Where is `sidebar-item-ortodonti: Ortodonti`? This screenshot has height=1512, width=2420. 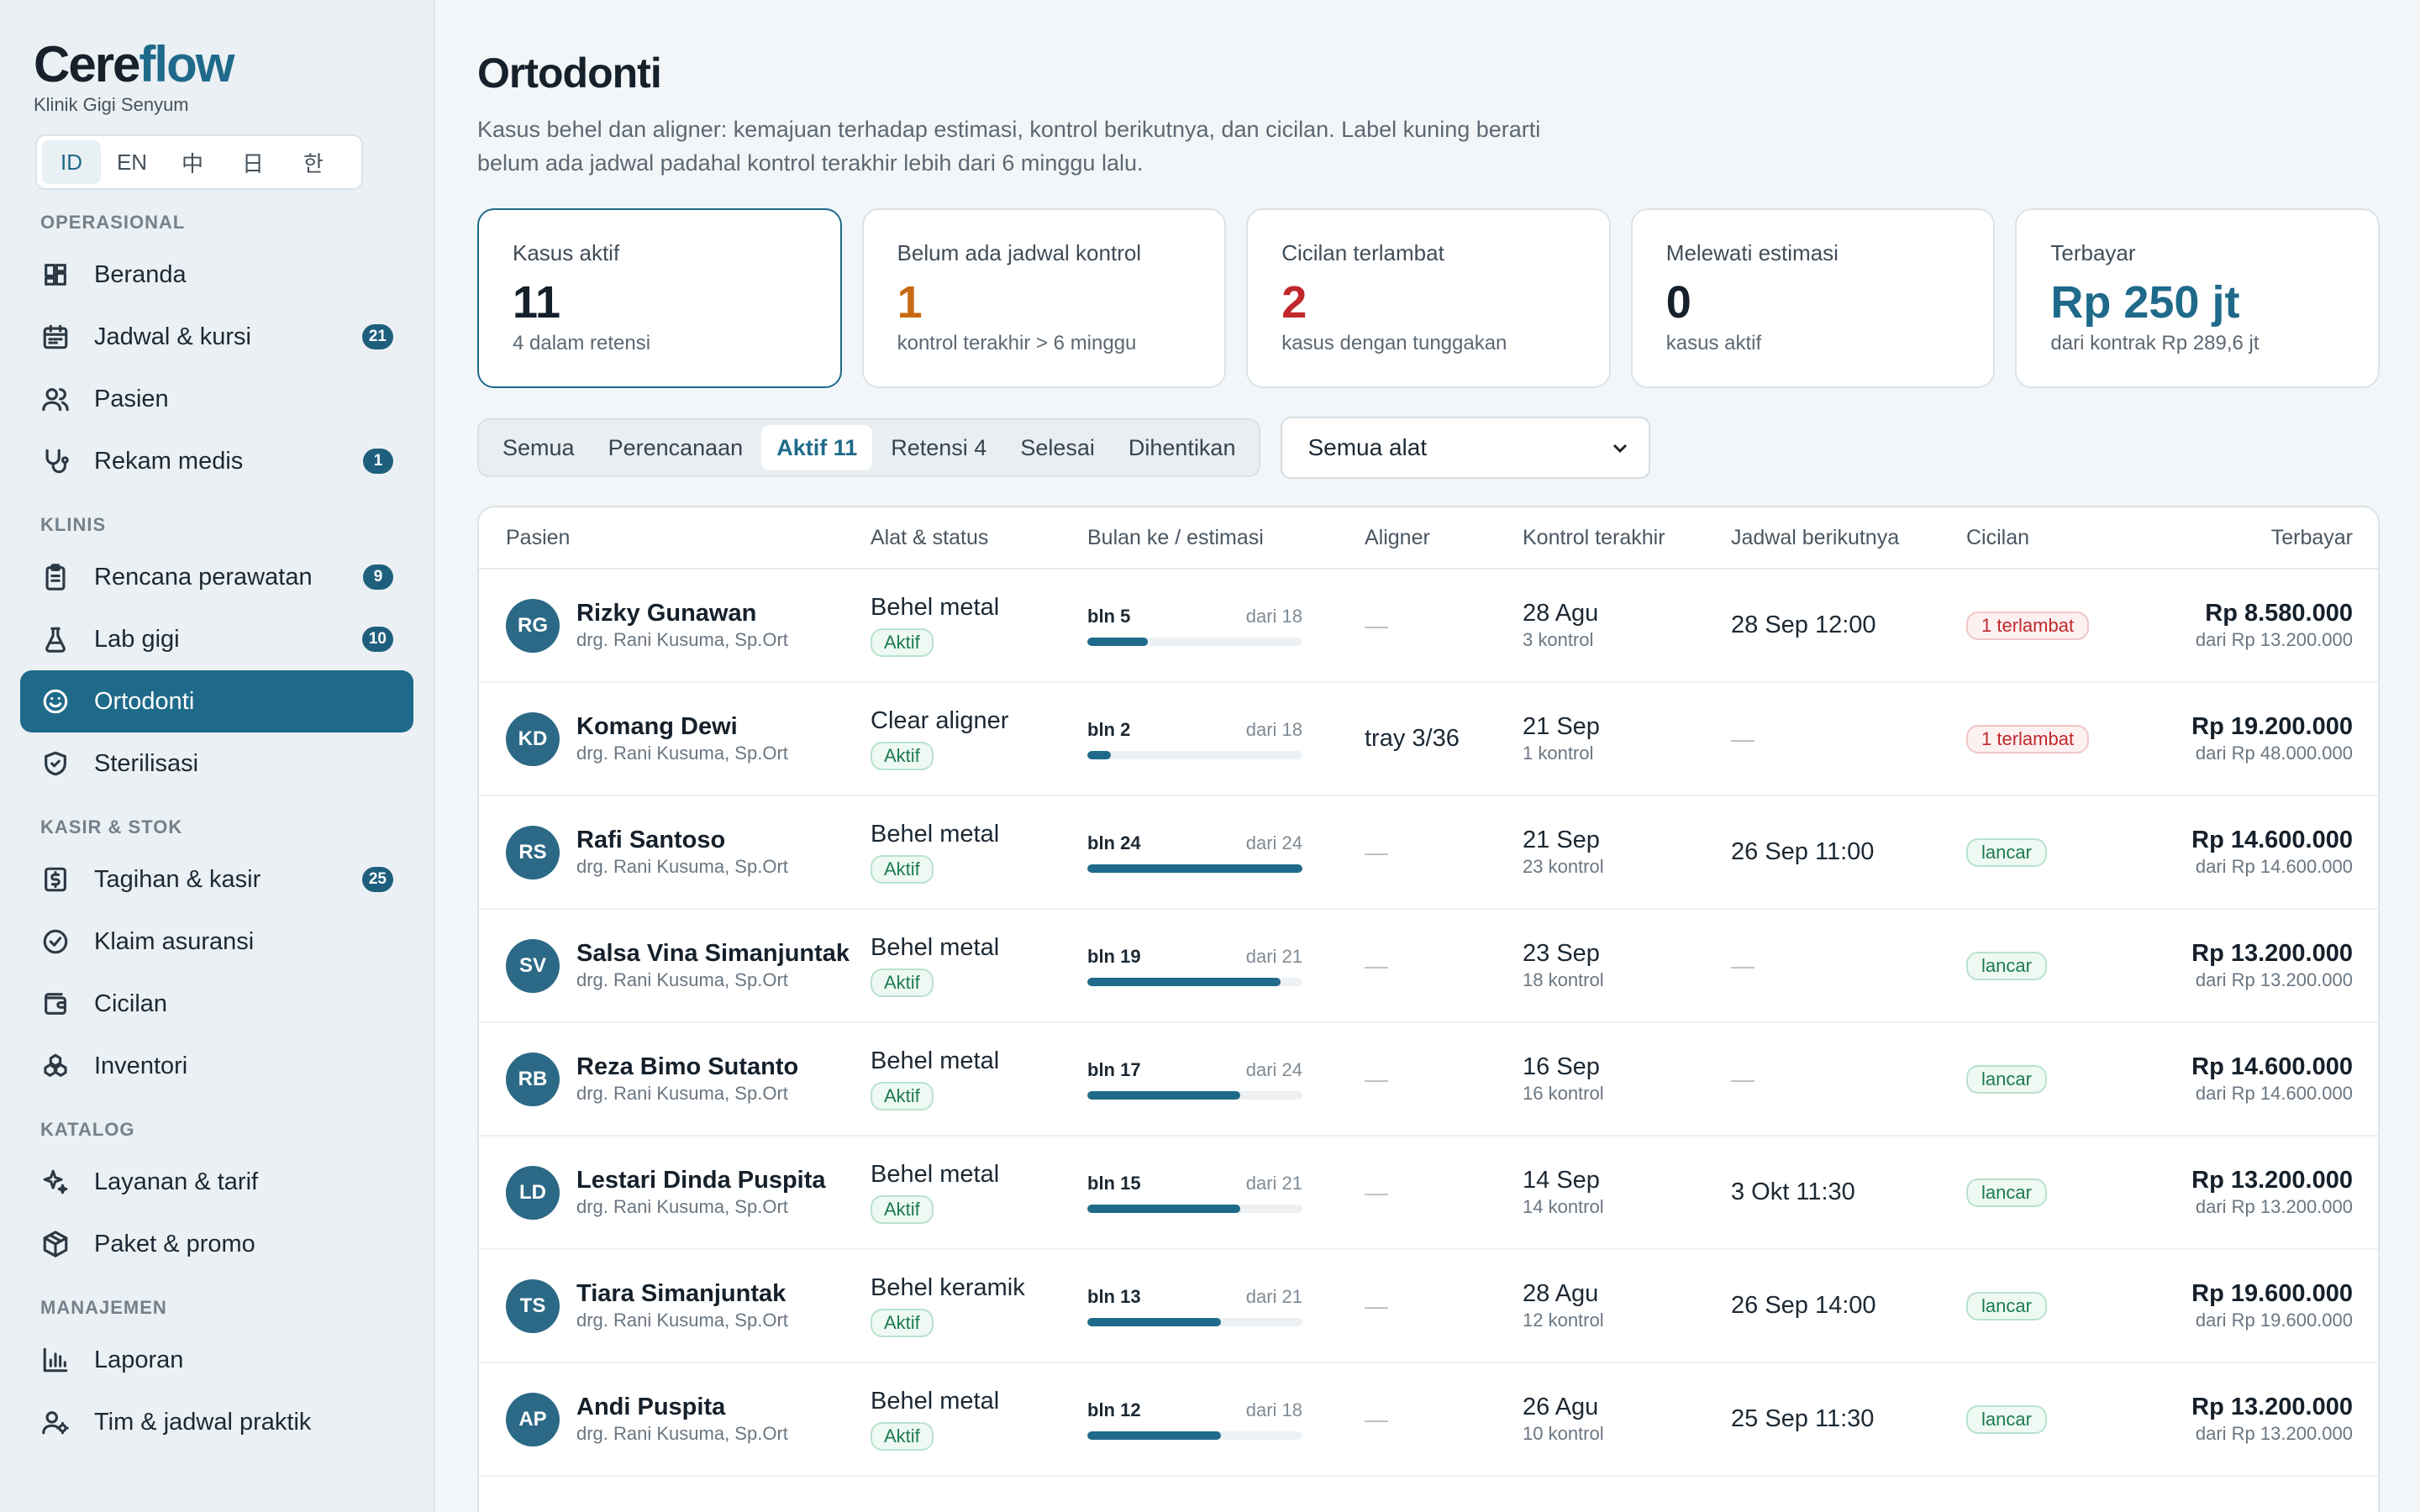 sidebar-item-ortodonti: Ortodonti is located at coordinates (217, 701).